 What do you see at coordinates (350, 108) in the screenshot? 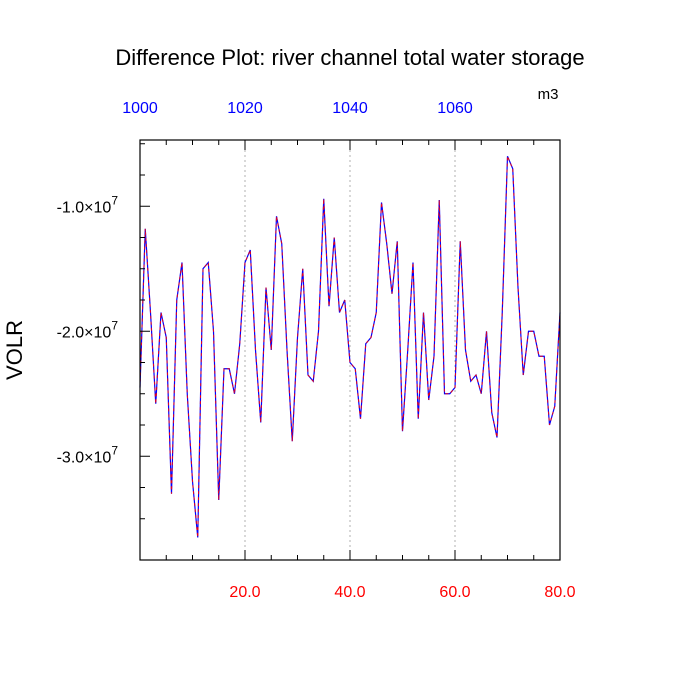
I see `top-tick-label-2: 1040` at bounding box center [350, 108].